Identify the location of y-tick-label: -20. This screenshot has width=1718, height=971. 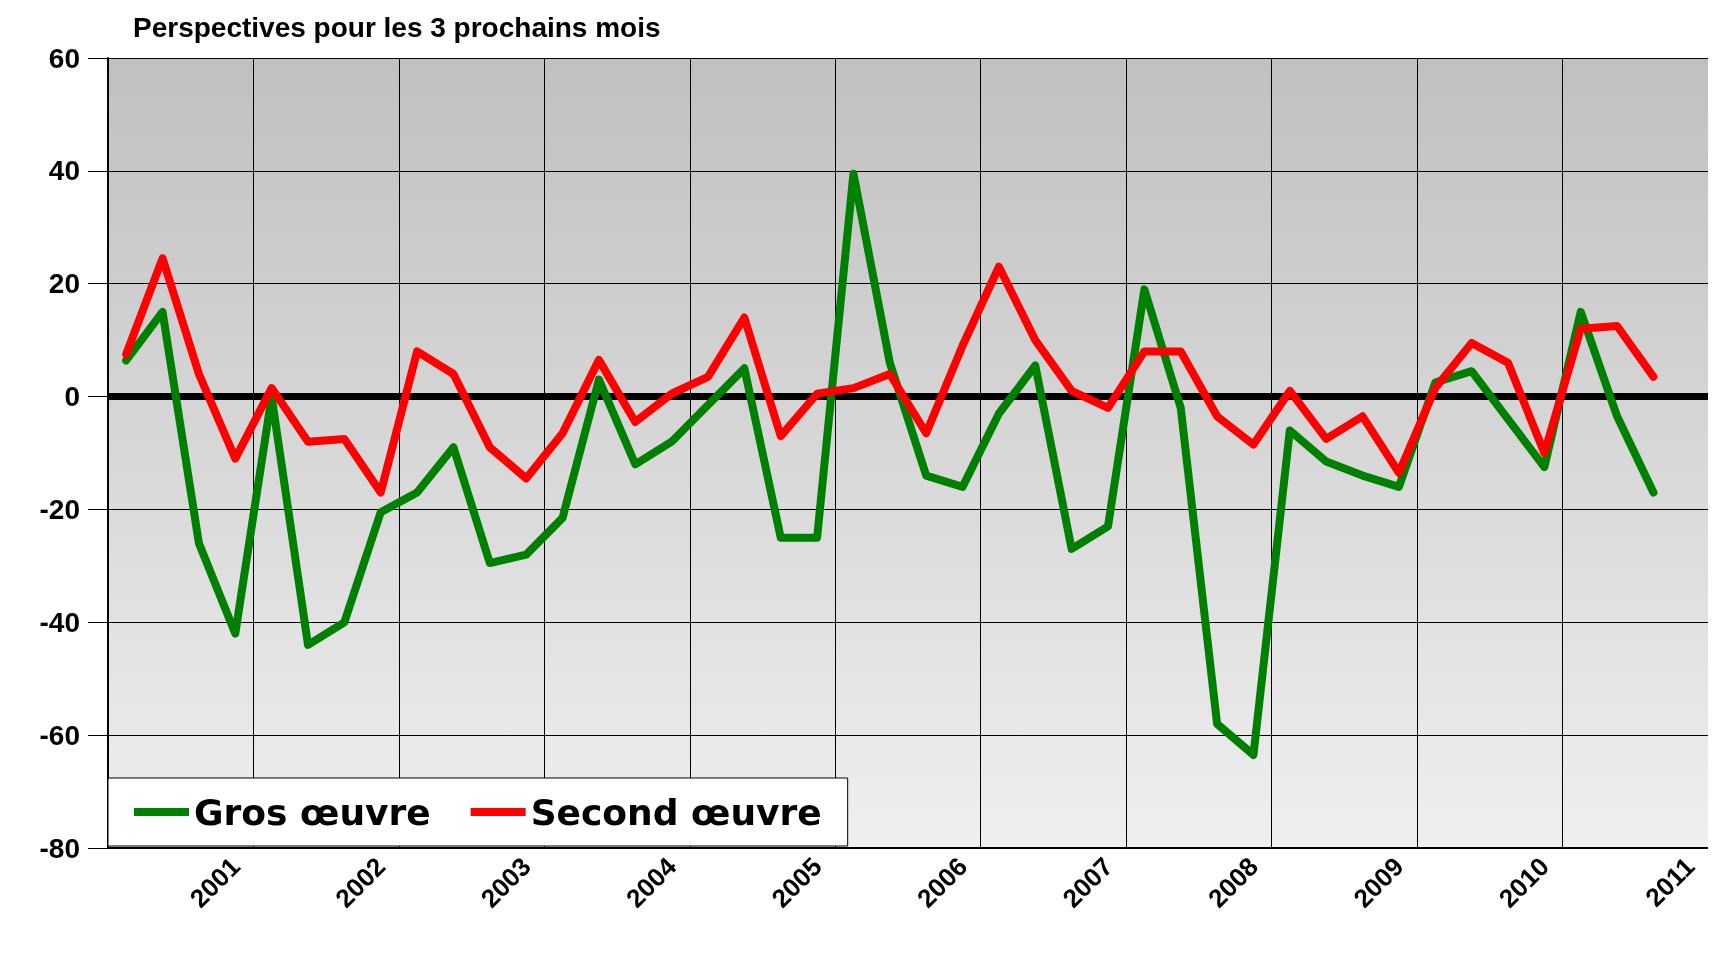
(59, 509).